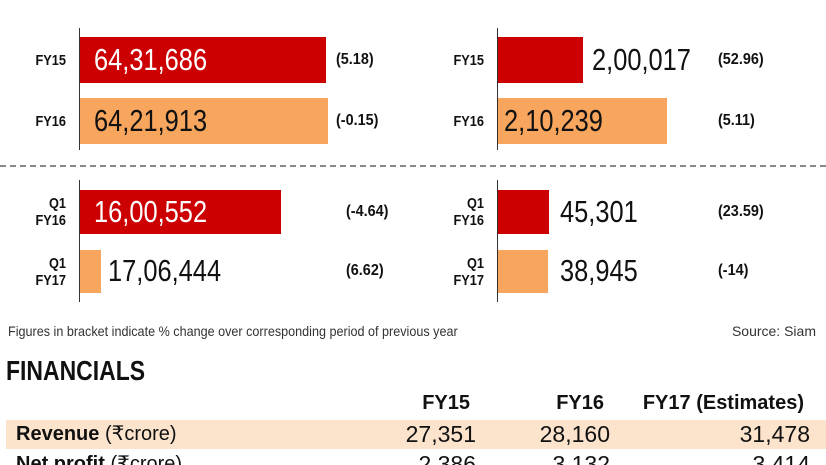 The image size is (826, 465). I want to click on col-header: FY17 (Estimates), so click(723, 403).